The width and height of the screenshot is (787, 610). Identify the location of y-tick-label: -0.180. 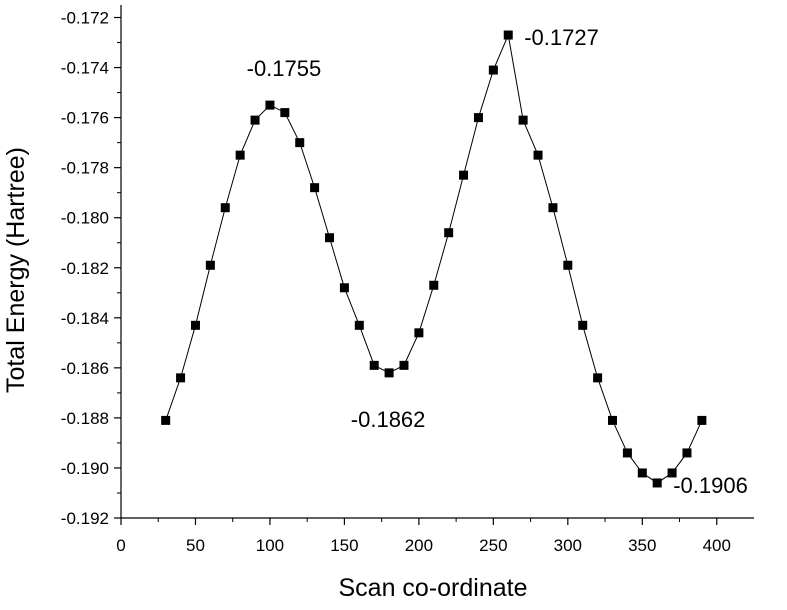
(85, 218).